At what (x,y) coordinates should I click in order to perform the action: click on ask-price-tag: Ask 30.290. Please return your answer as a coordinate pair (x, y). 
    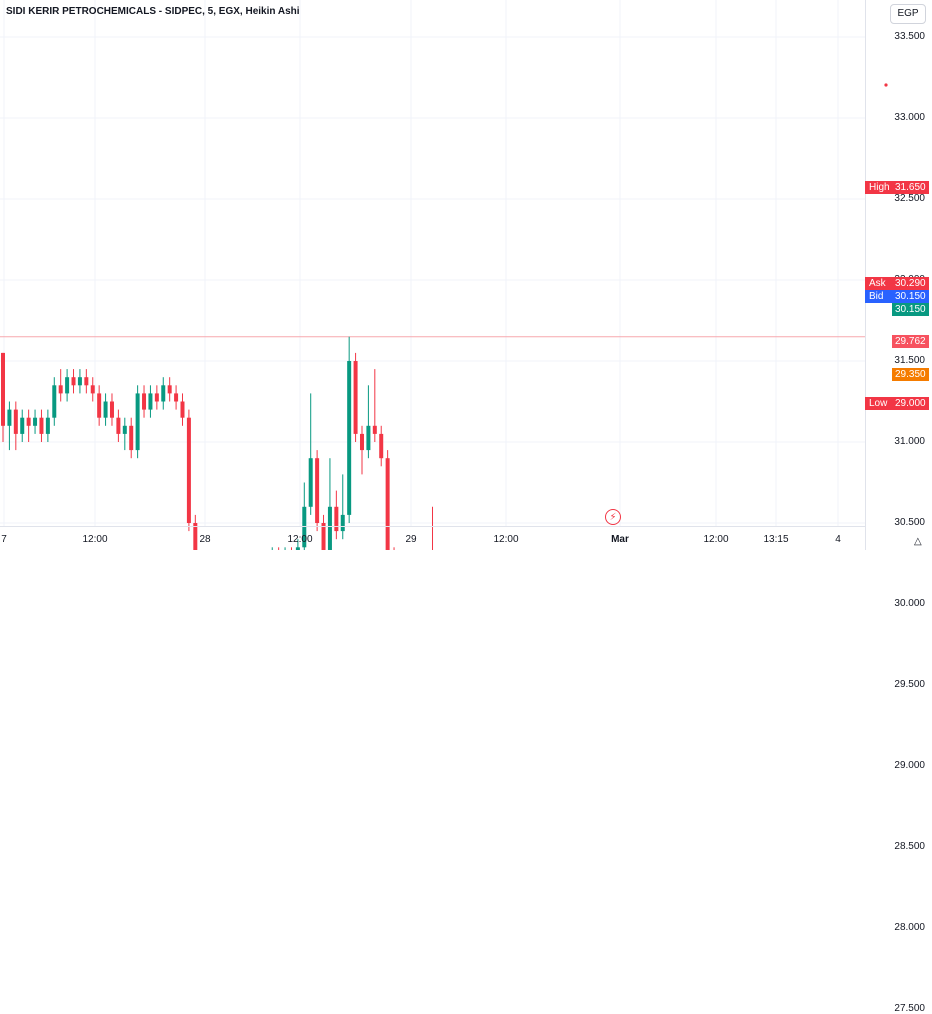
    Looking at the image, I should click on (897, 283).